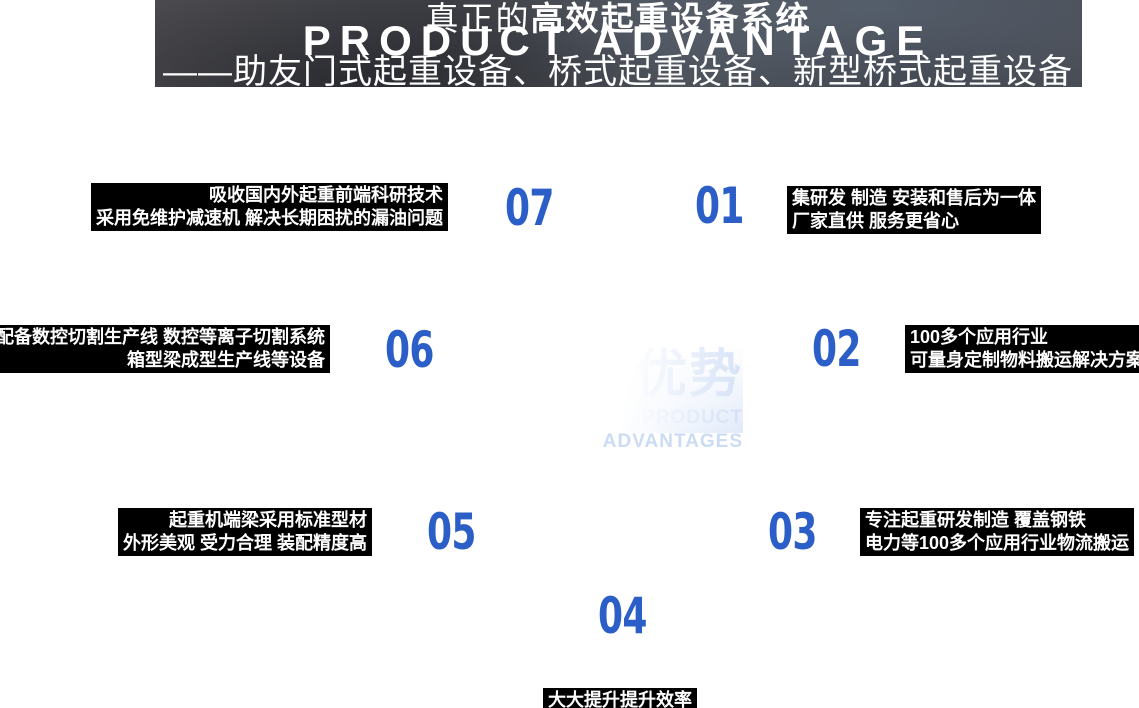 Image resolution: width=1139 pixels, height=708 pixels. Describe the element at coordinates (914, 210) in the screenshot. I see `advantage-01-text: 集研发 制造 安装和售后为一体 厂家直供 服务更省心` at that location.